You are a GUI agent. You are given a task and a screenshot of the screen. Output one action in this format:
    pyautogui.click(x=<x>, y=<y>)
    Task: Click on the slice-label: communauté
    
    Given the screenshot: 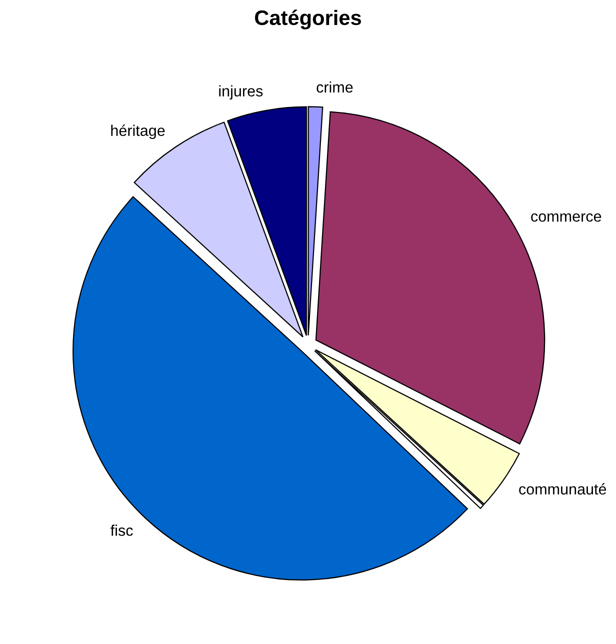 What is the action you would take?
    pyautogui.click(x=562, y=489)
    